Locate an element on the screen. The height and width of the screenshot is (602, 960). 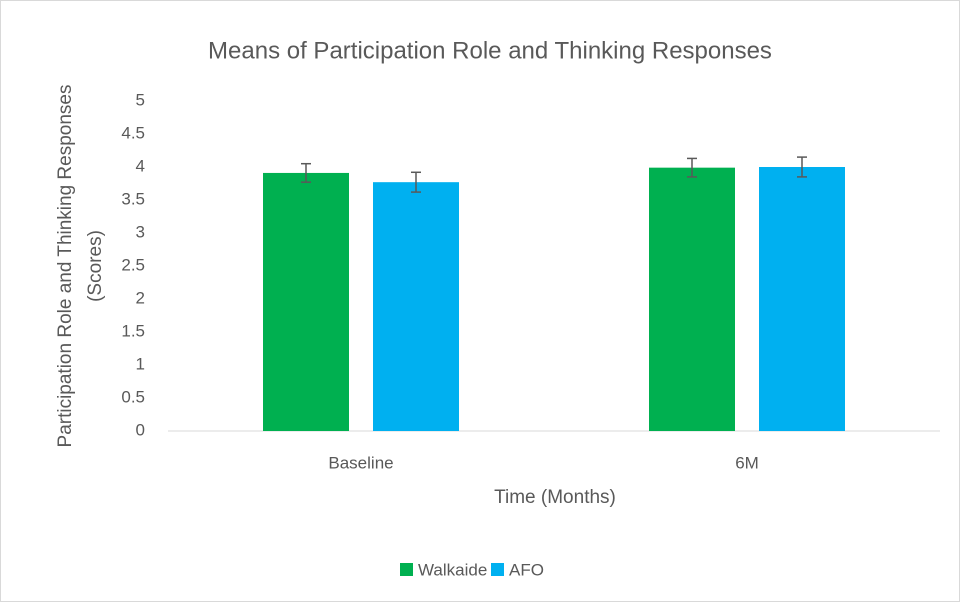
y-tick-label: 1.5 is located at coordinates (133, 330).